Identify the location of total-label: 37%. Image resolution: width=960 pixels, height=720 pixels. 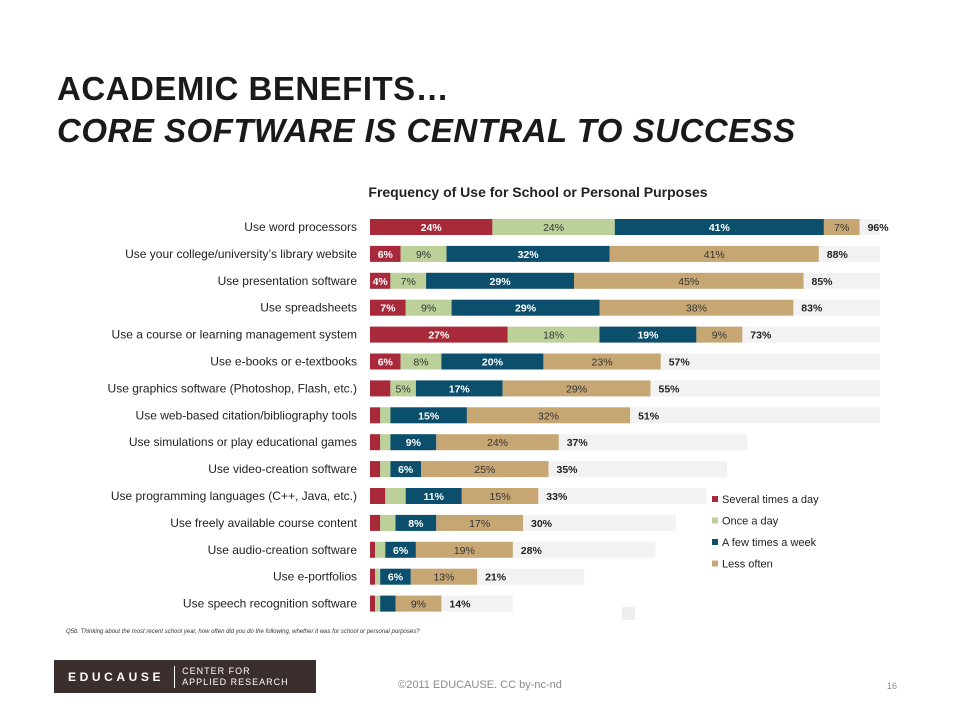
(578, 443).